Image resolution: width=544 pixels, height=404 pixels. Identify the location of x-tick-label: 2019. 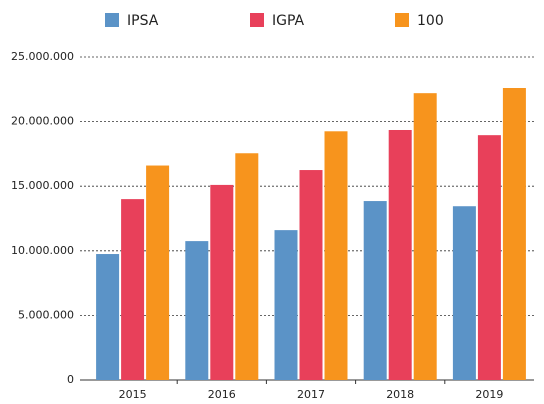
(489, 394).